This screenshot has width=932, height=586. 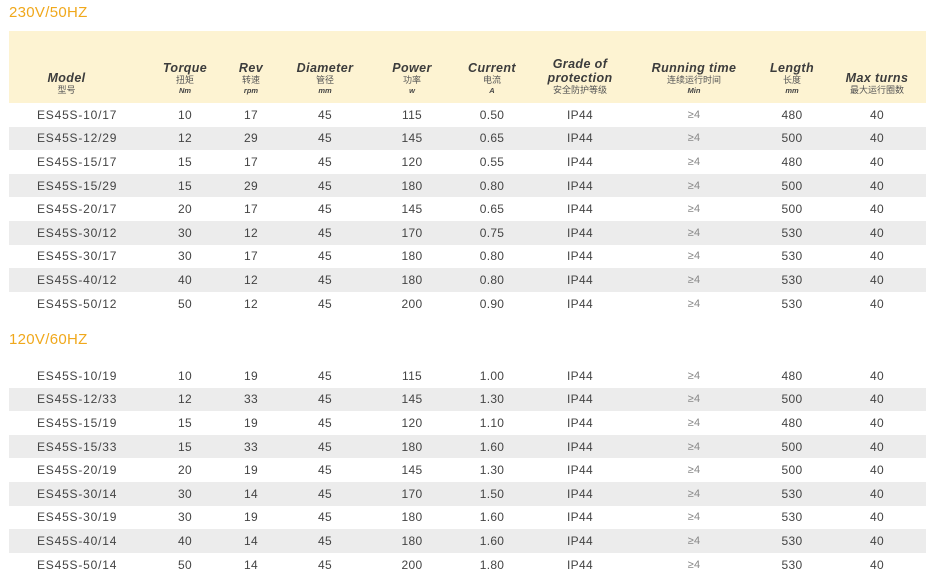 I want to click on table-cell: 0.55, so click(x=492, y=161).